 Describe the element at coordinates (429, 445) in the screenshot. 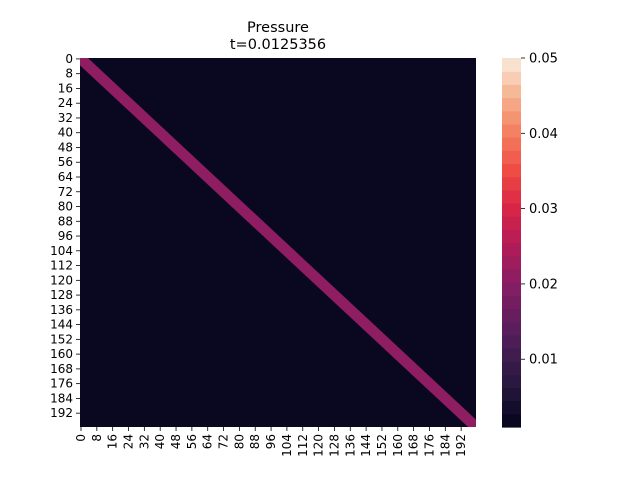

I see `x-tick-label: 176` at that location.